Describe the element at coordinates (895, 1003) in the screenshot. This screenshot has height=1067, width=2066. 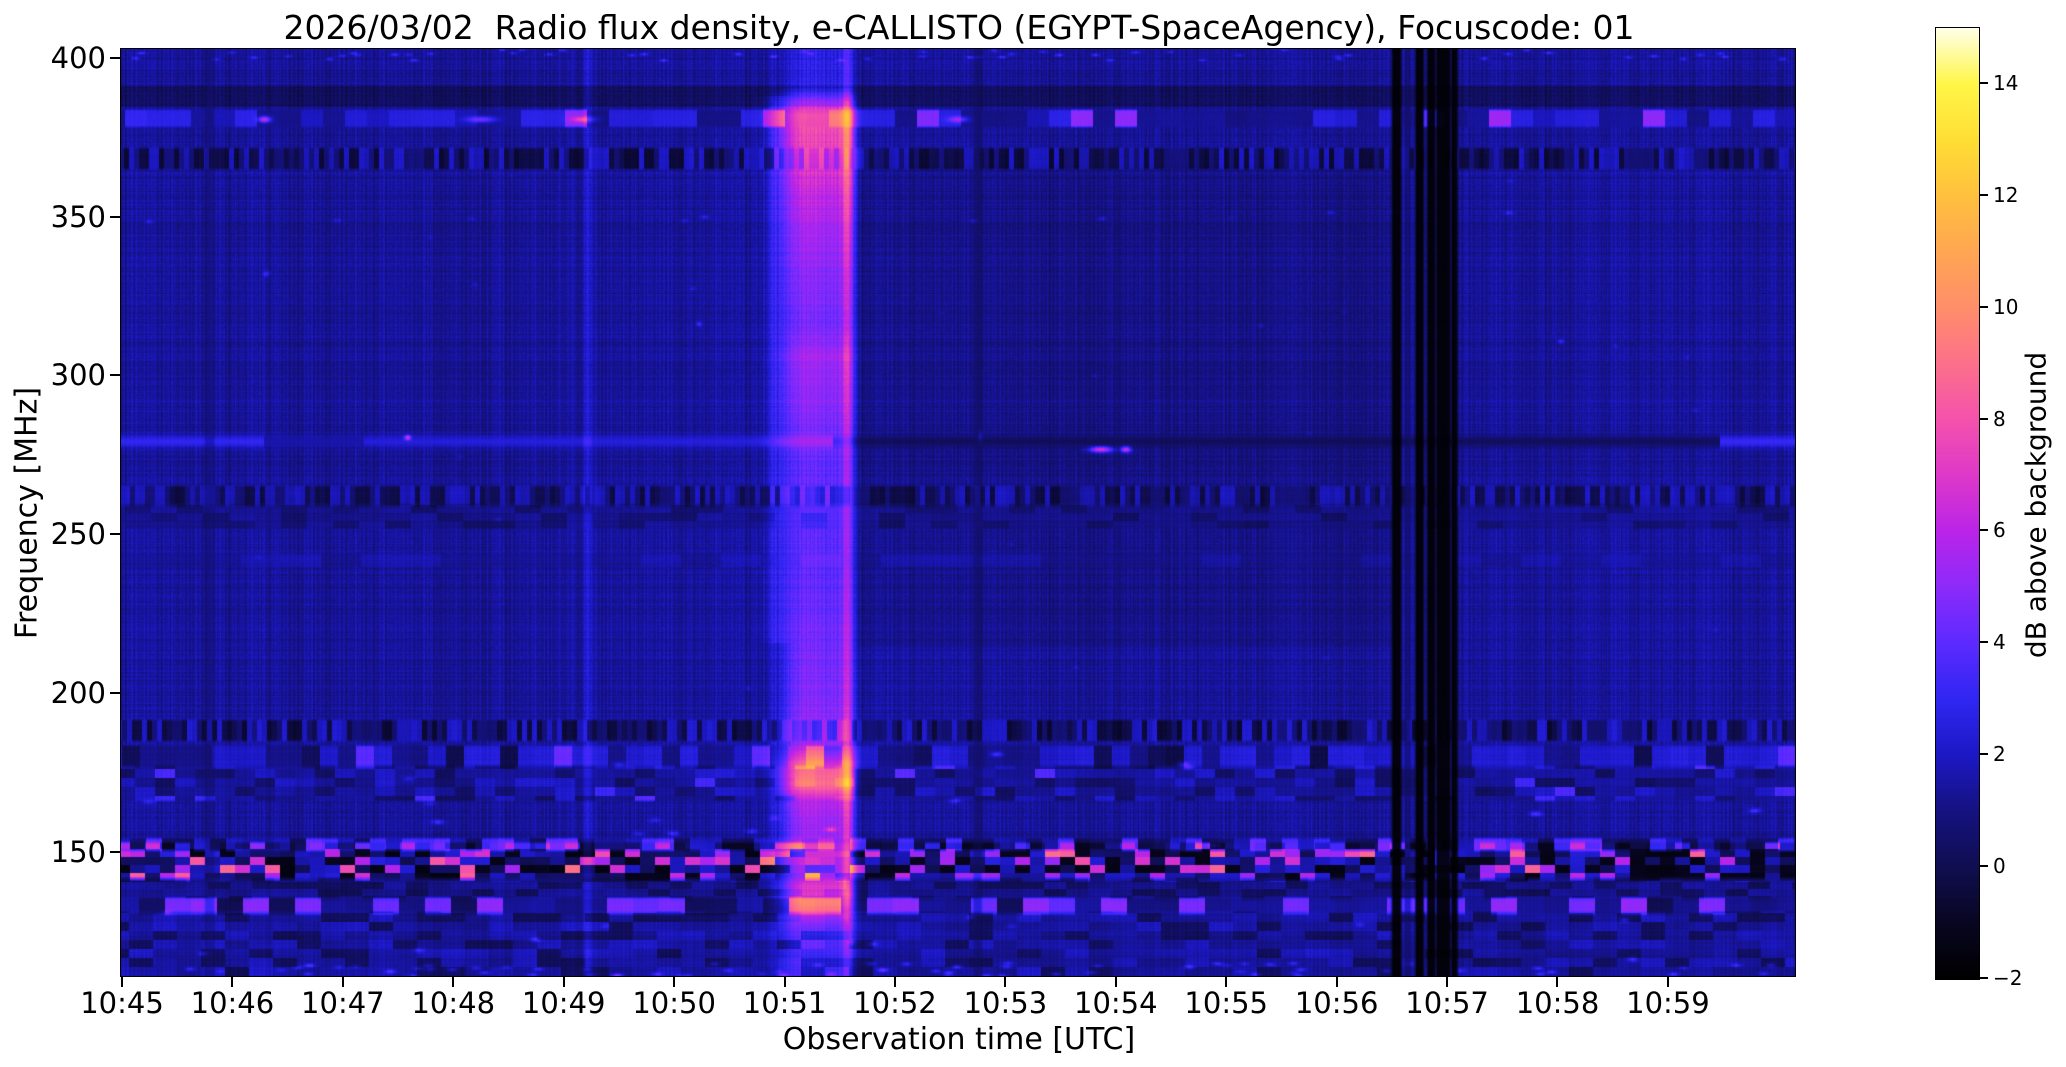
I see `x-tick-label: 10:52` at that location.